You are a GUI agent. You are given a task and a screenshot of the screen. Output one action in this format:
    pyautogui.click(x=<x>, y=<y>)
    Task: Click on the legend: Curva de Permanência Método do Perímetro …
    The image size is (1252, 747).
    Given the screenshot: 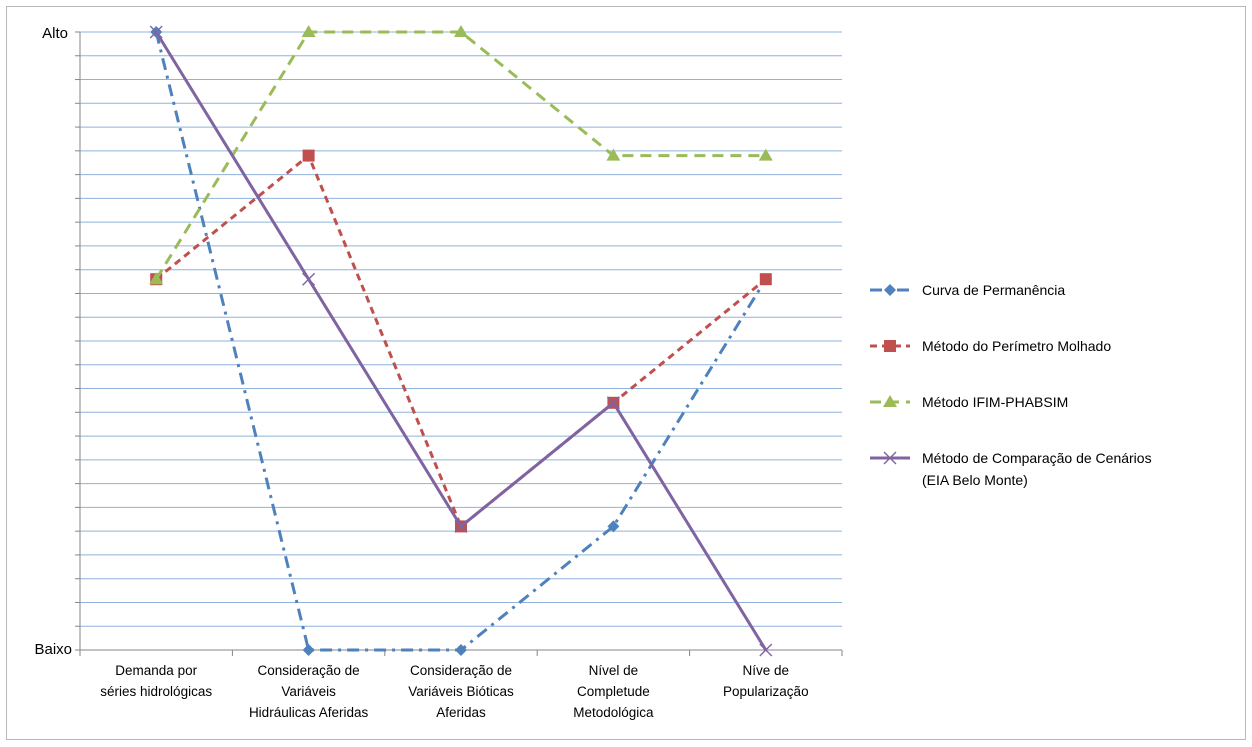 What is the action you would take?
    pyautogui.click(x=1011, y=385)
    